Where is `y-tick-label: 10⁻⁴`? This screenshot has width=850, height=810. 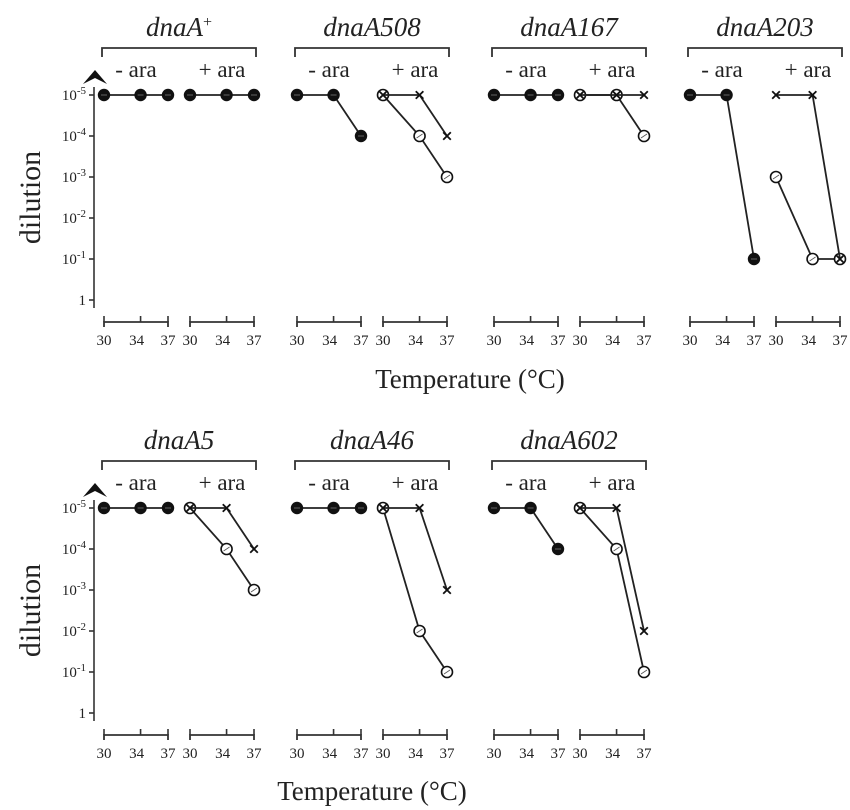
y-tick-label: 10⁻⁴ is located at coordinates (74, 548).